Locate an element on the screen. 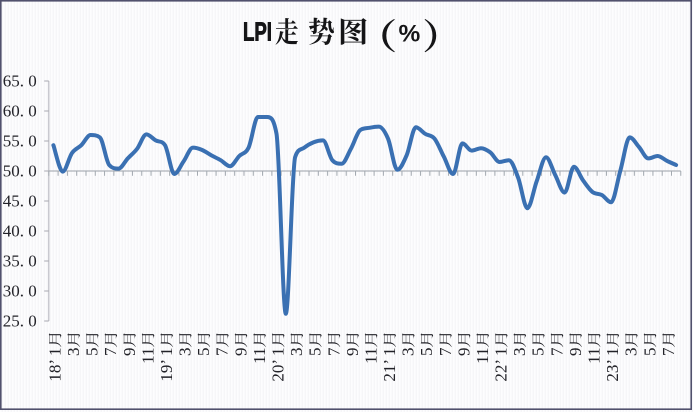  svg-text: 21’ 1 is located at coordinates (389, 365).